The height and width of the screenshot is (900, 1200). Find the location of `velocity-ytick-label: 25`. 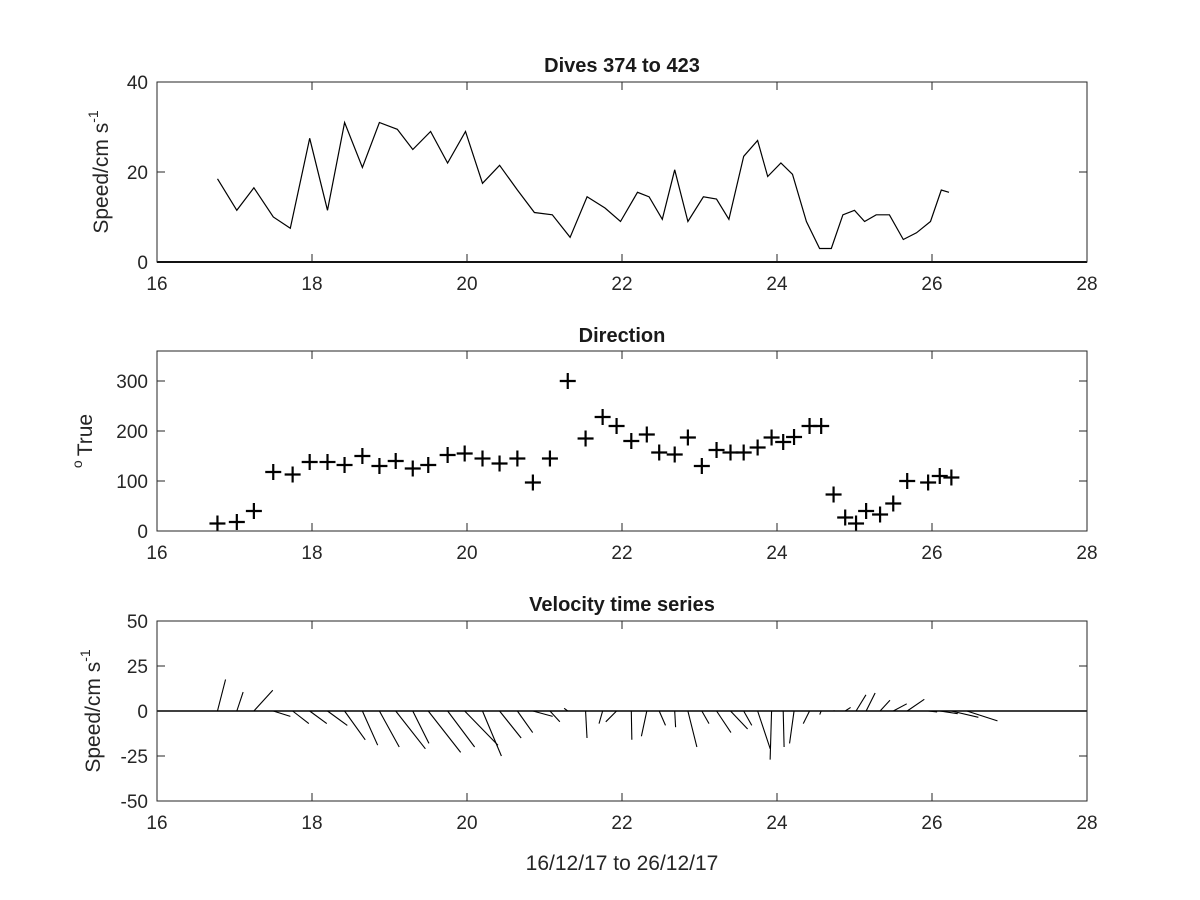

velocity-ytick-label: 25 is located at coordinates (137, 667).